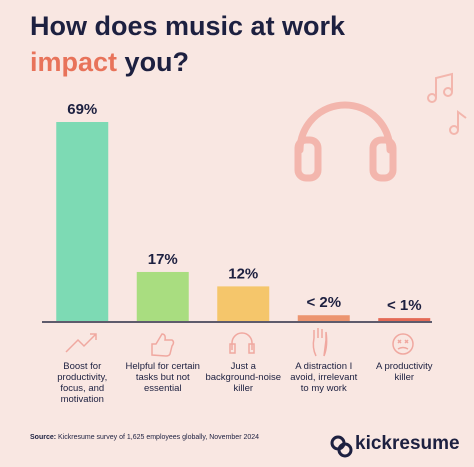 The width and height of the screenshot is (474, 467). What do you see at coordinates (240, 44) in the screenshot?
I see `chart-title: How does music at work impact you?` at bounding box center [240, 44].